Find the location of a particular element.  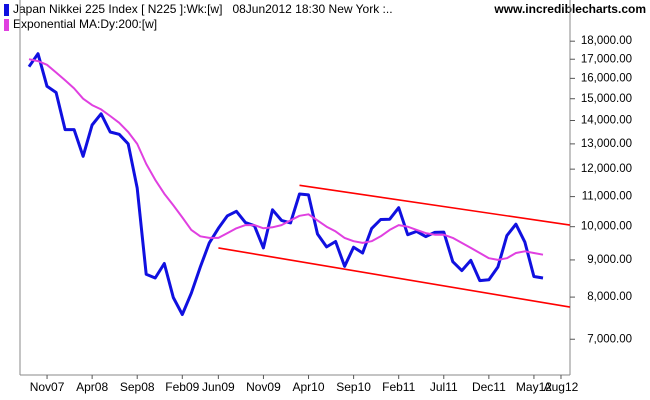

y-tick-label: 11,000.00 is located at coordinates (607, 197).